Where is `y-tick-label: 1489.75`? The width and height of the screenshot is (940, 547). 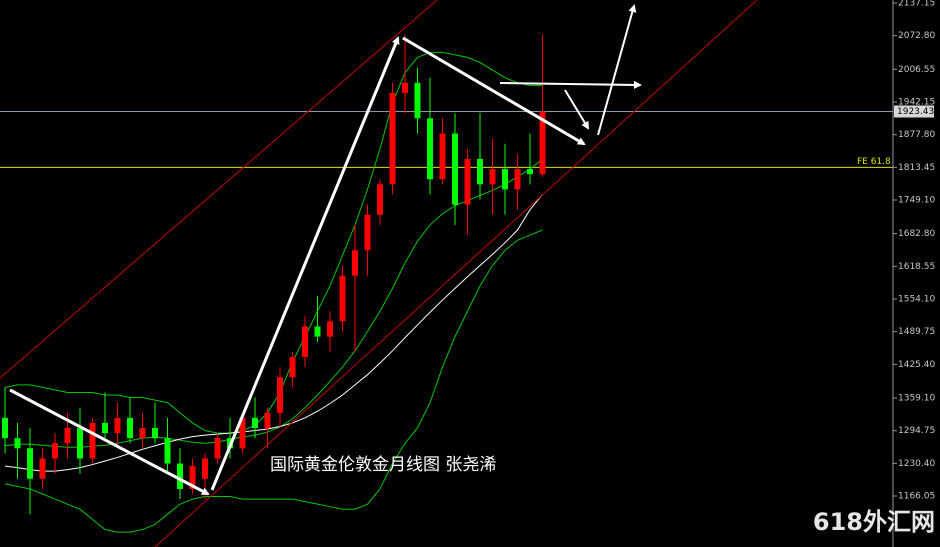
y-tick-label: 1489.75 is located at coordinates (916, 332).